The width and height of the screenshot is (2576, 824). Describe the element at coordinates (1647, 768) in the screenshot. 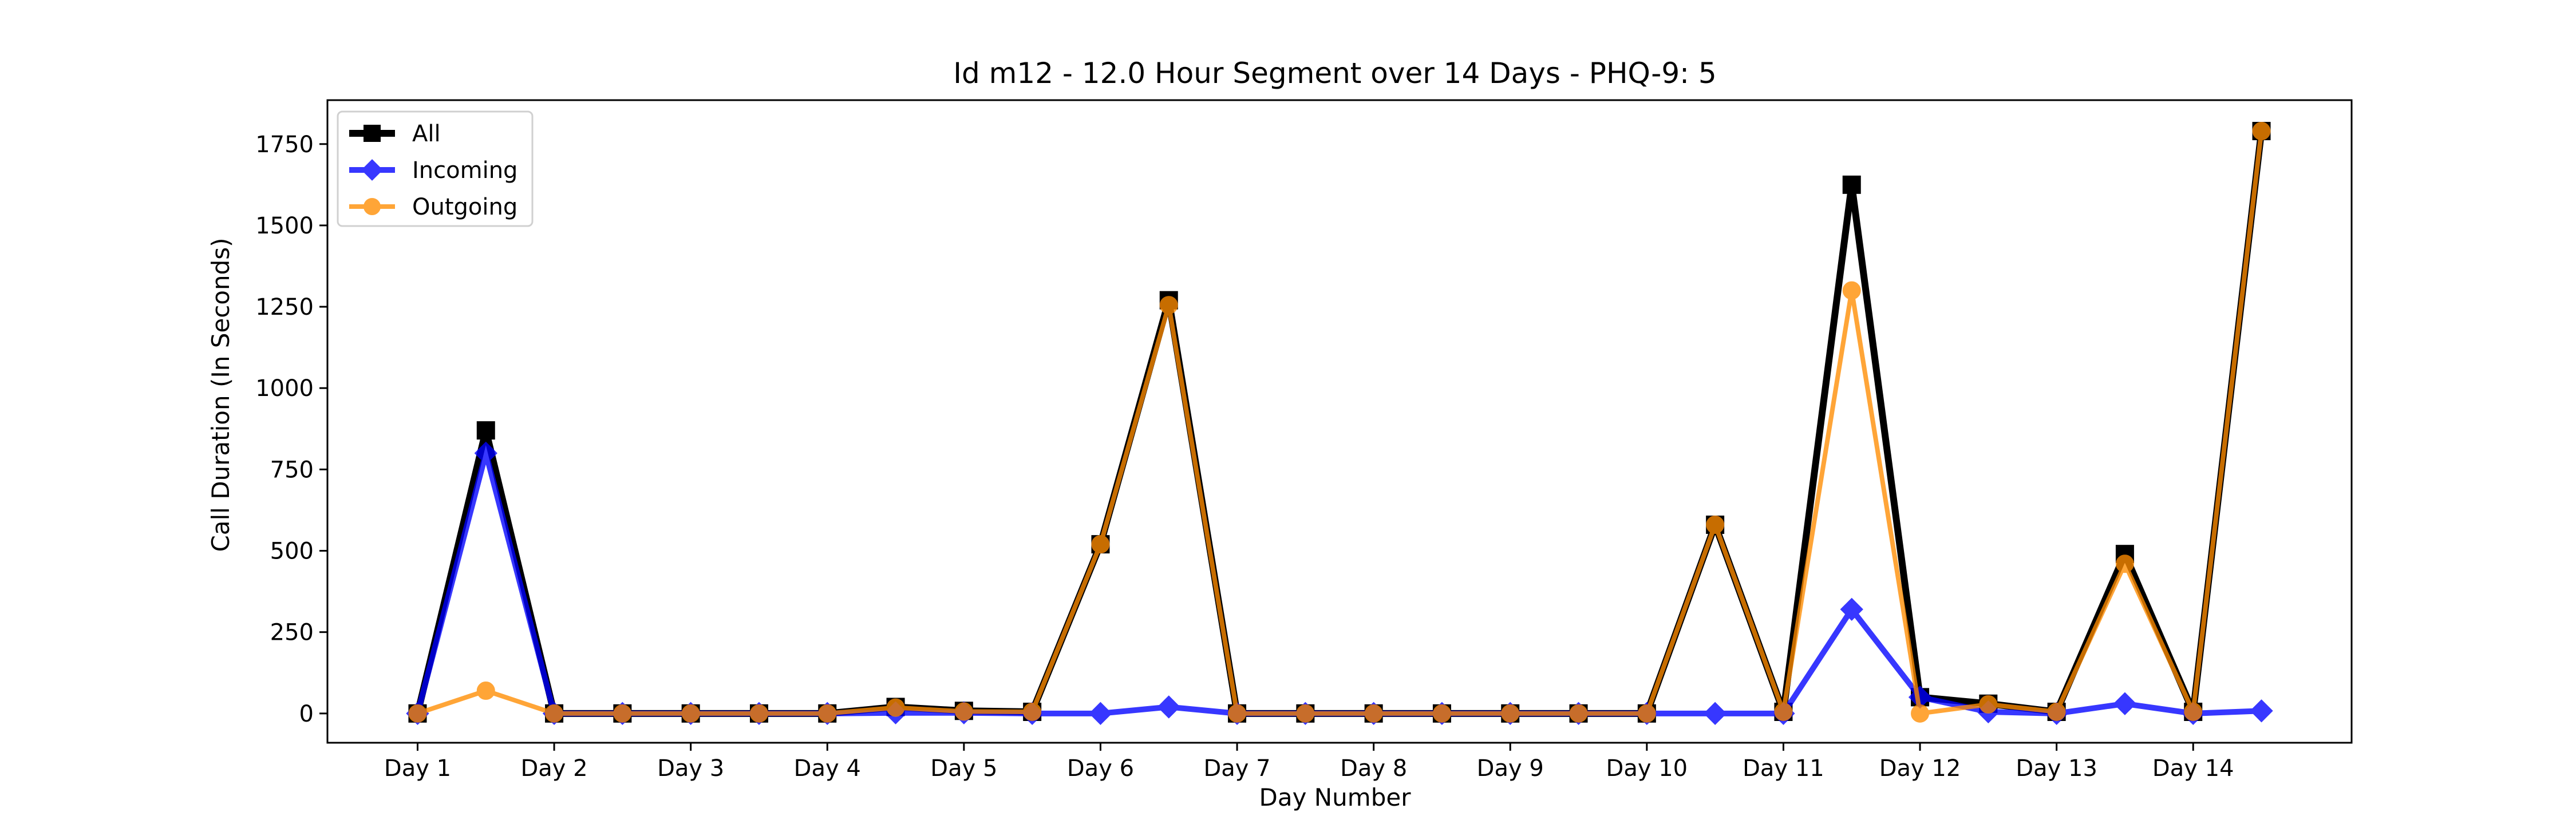

I see `x-tick-label: Day 10` at that location.